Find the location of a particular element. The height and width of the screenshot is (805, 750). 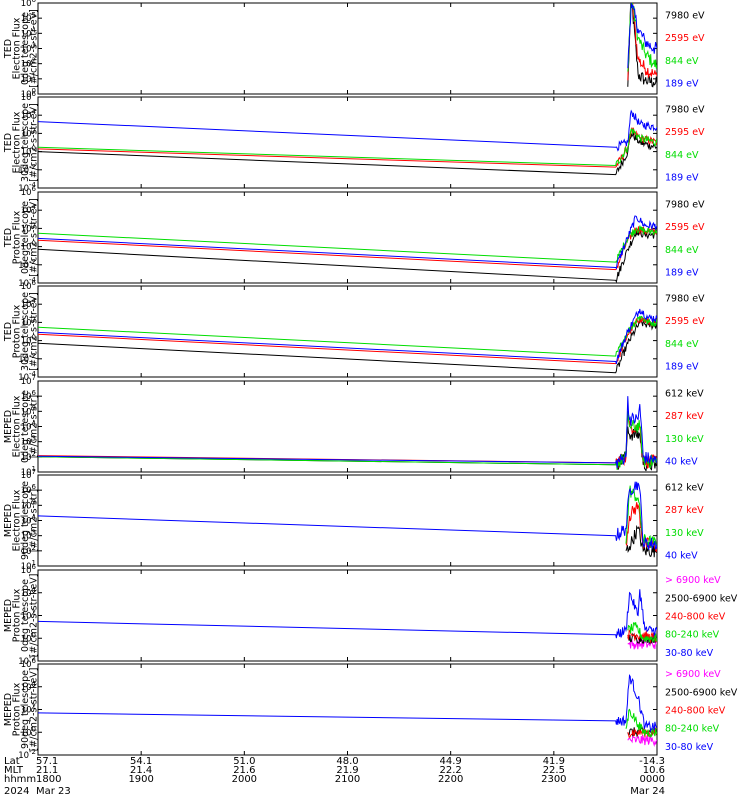

series-line-240-800-kev is located at coordinates (642, 636).